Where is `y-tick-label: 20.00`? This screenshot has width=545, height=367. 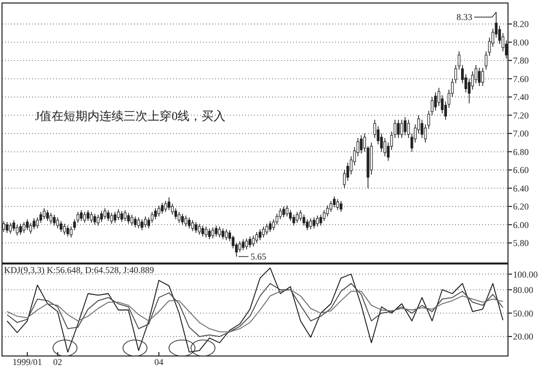
y-tick-label: 20.00 is located at coordinates (523, 337).